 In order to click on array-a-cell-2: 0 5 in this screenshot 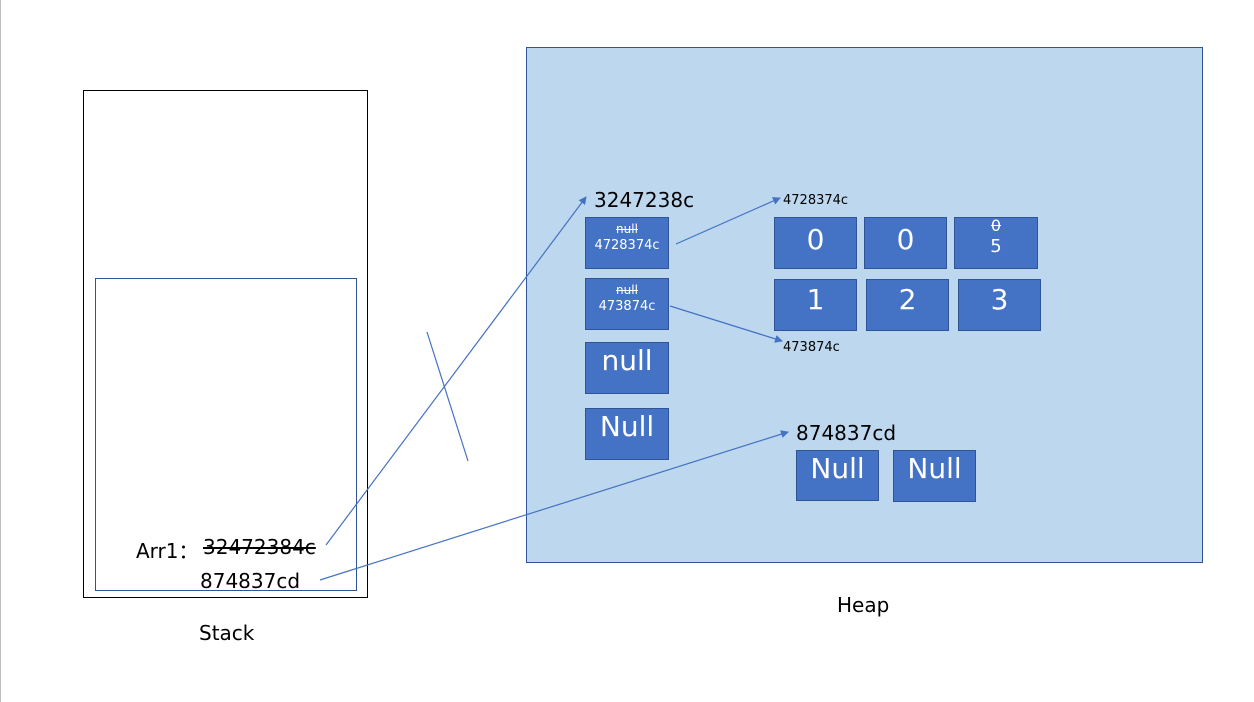, I will do `click(996, 243)`.